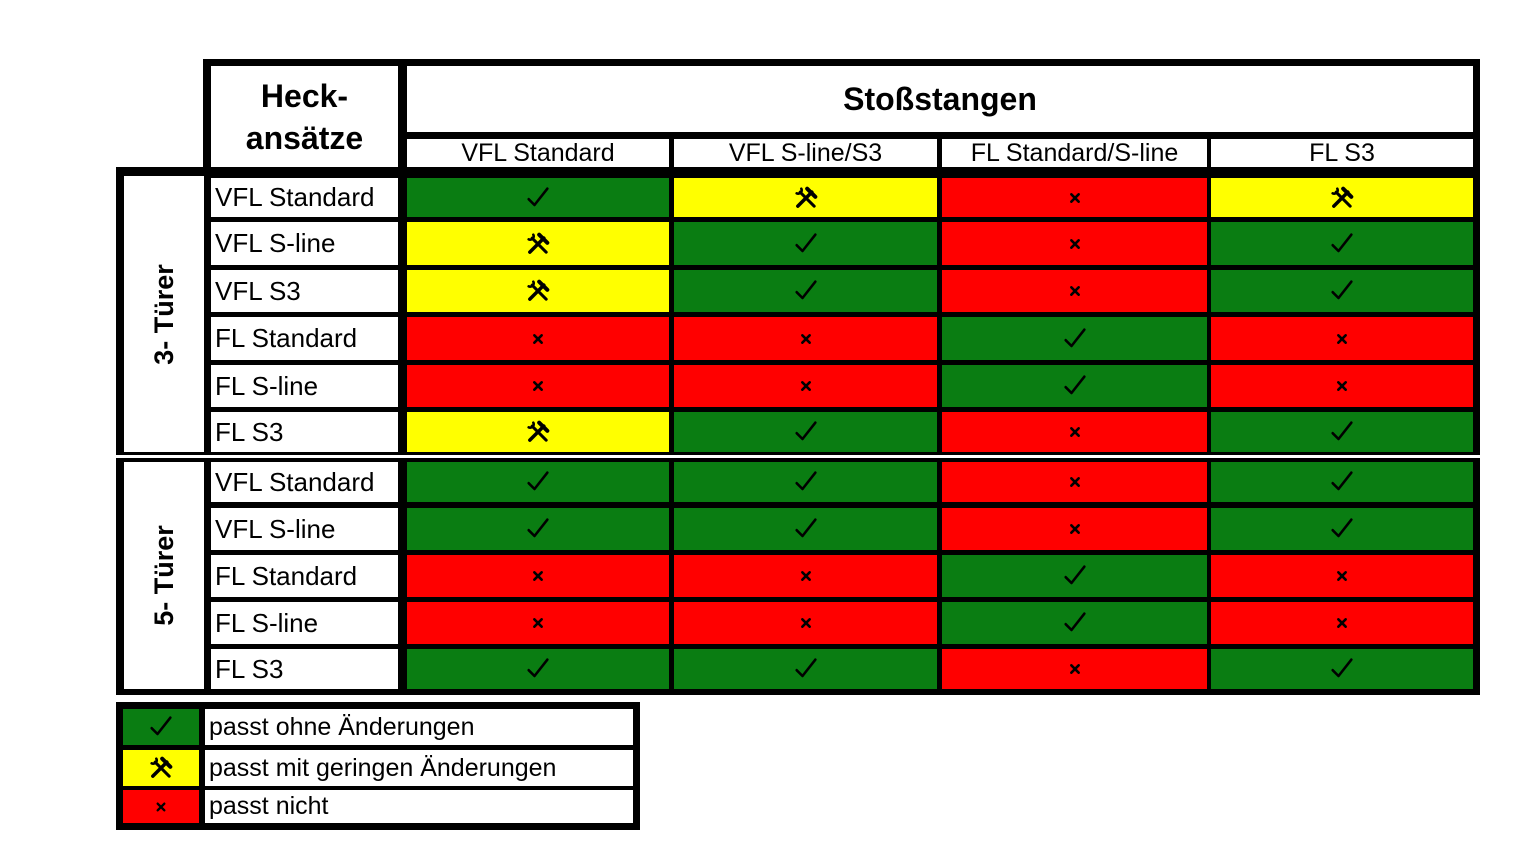 This screenshot has height=854, width=1526. I want to click on legend-swatch-no, so click(161, 806).